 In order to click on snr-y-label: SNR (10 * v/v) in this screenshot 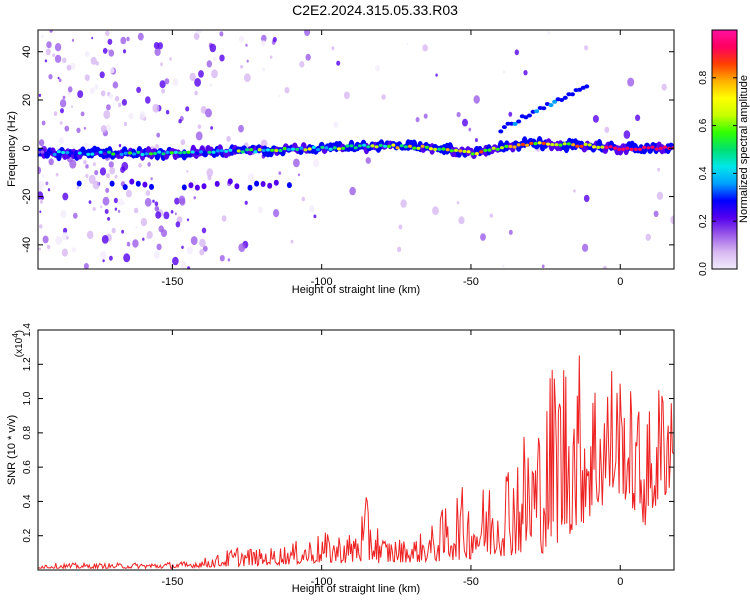, I will do `click(12, 450)`.